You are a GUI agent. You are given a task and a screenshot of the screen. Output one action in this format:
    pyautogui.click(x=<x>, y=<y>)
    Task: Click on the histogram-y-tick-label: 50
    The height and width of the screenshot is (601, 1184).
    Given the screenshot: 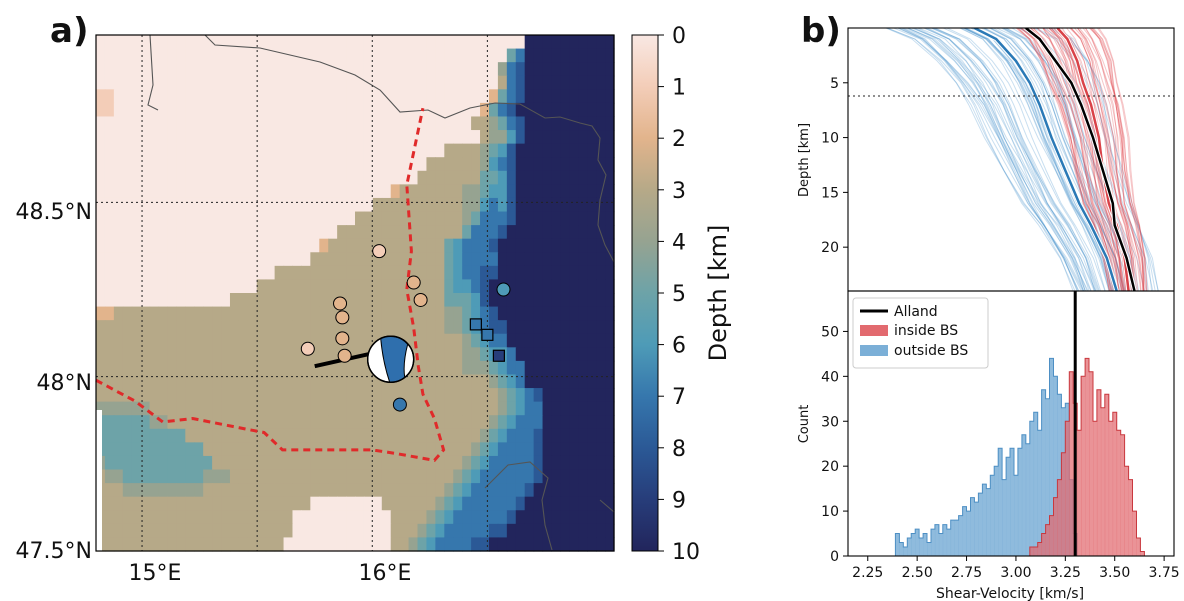 What is the action you would take?
    pyautogui.click(x=830, y=332)
    